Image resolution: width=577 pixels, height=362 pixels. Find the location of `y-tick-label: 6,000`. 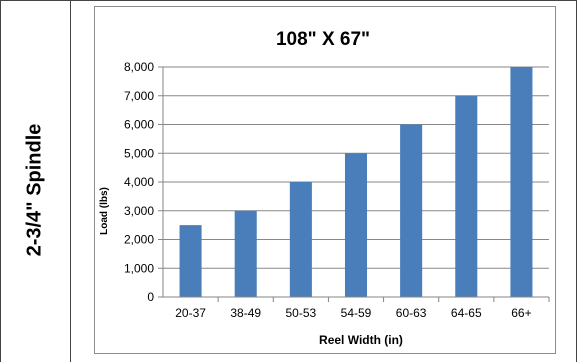

y-tick-label: 6,000 is located at coordinates (139, 125).